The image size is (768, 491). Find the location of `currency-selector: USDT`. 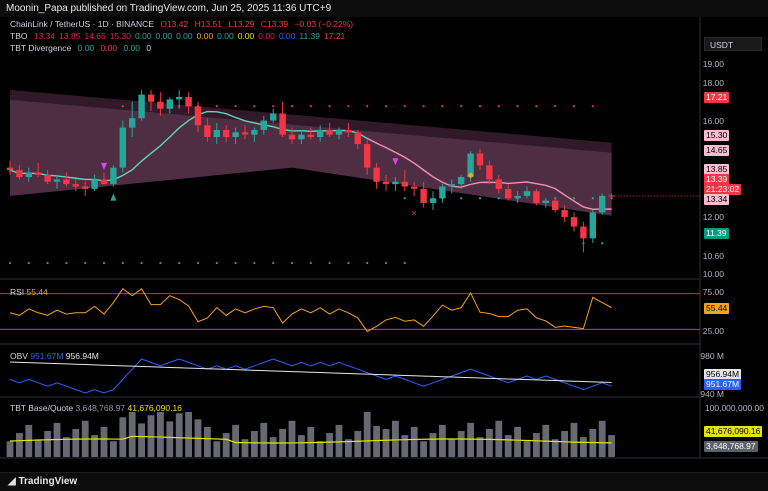

currency-selector: USDT is located at coordinates (733, 44).